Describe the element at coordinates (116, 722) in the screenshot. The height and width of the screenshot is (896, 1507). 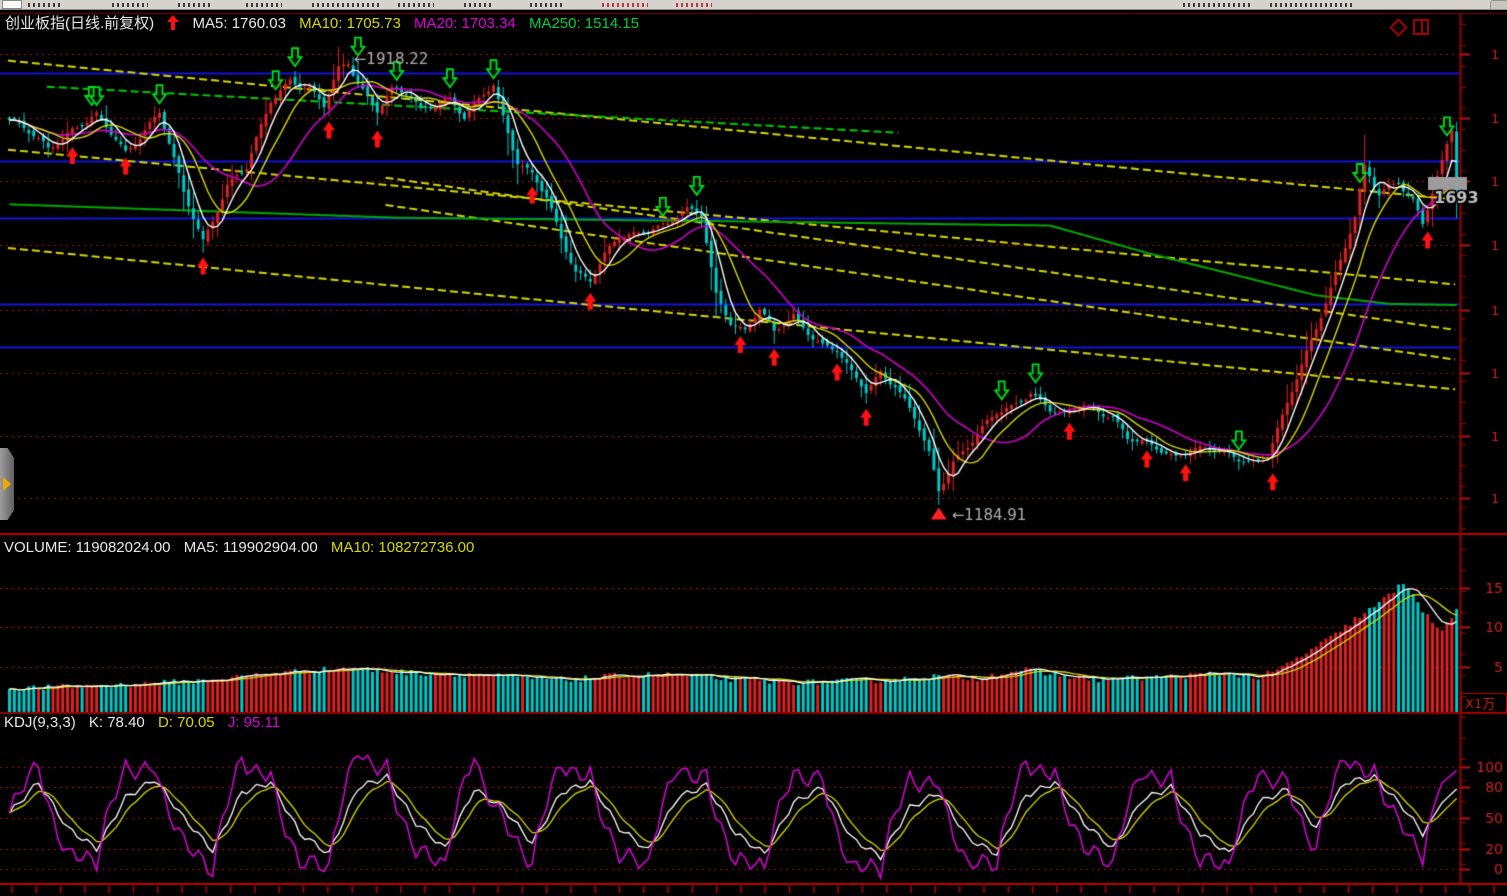
I see `kdj-k-label: K: 78.40` at that location.